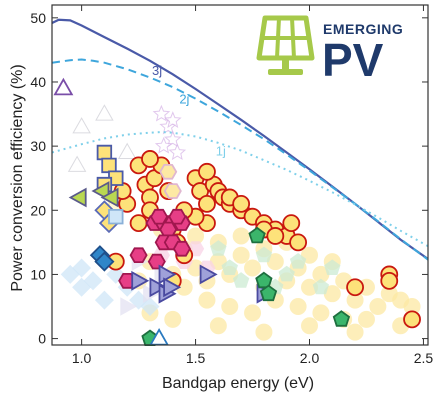 This screenshot has height=405, width=438. I want to click on y-tick-label: 10, so click(38, 274).